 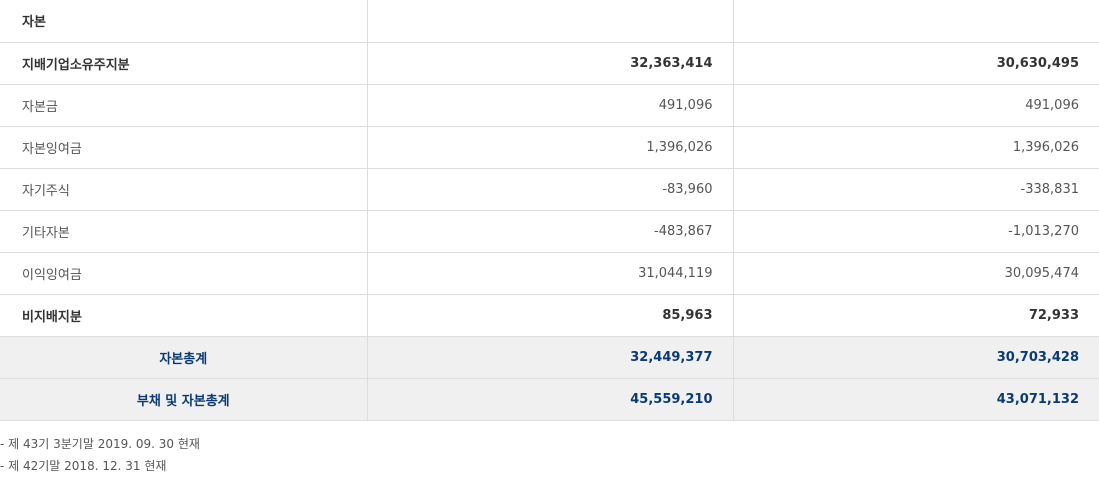 I want to click on table-row: 기타자본 -483,867 -1,013,270, so click(x=549, y=231).